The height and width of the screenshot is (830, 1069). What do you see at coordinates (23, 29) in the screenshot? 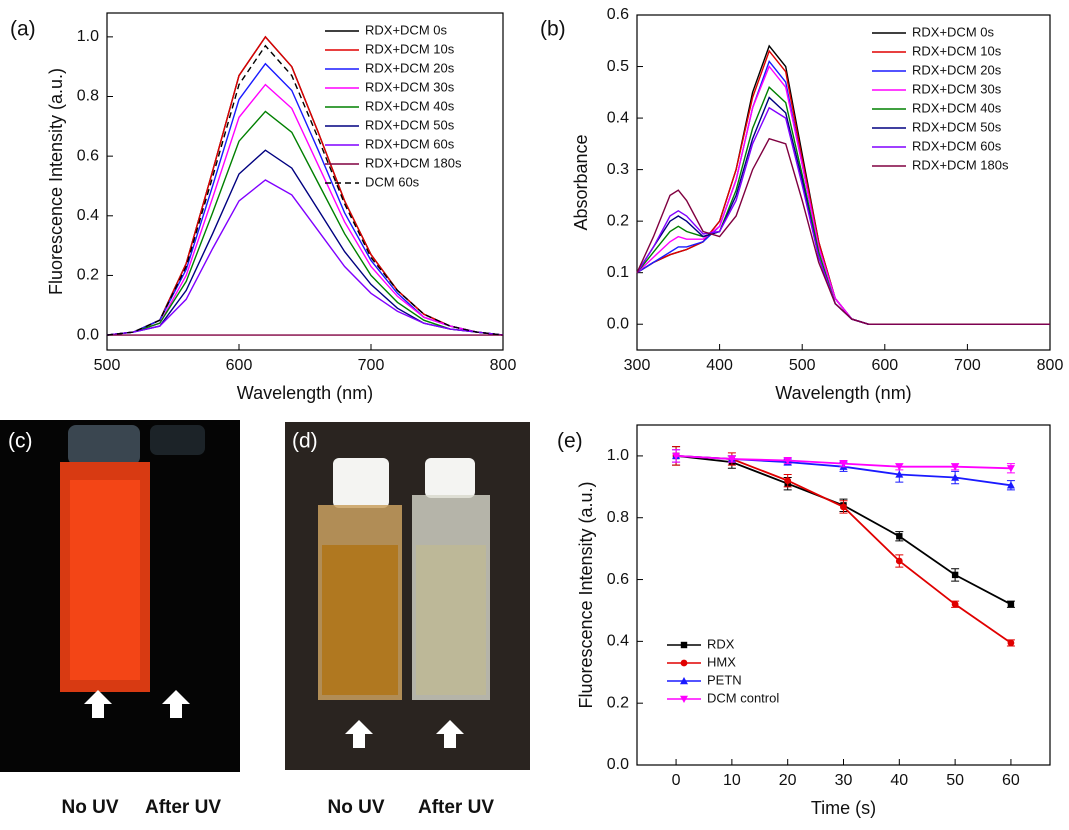
I see `panel-label: (a)` at bounding box center [23, 29].